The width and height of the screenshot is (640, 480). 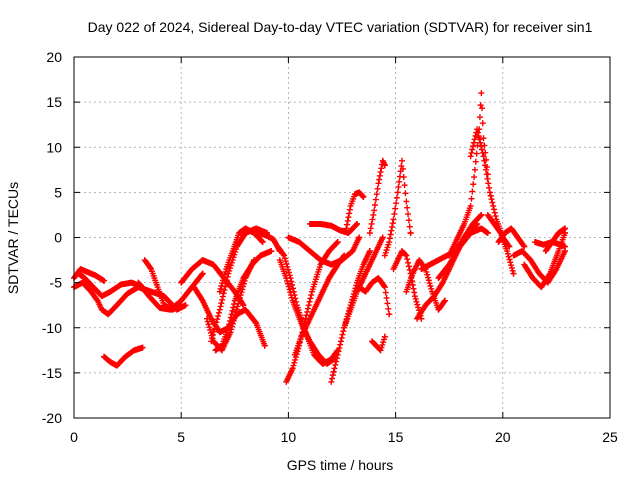 I want to click on y-tick-label: 10, so click(x=54, y=147).